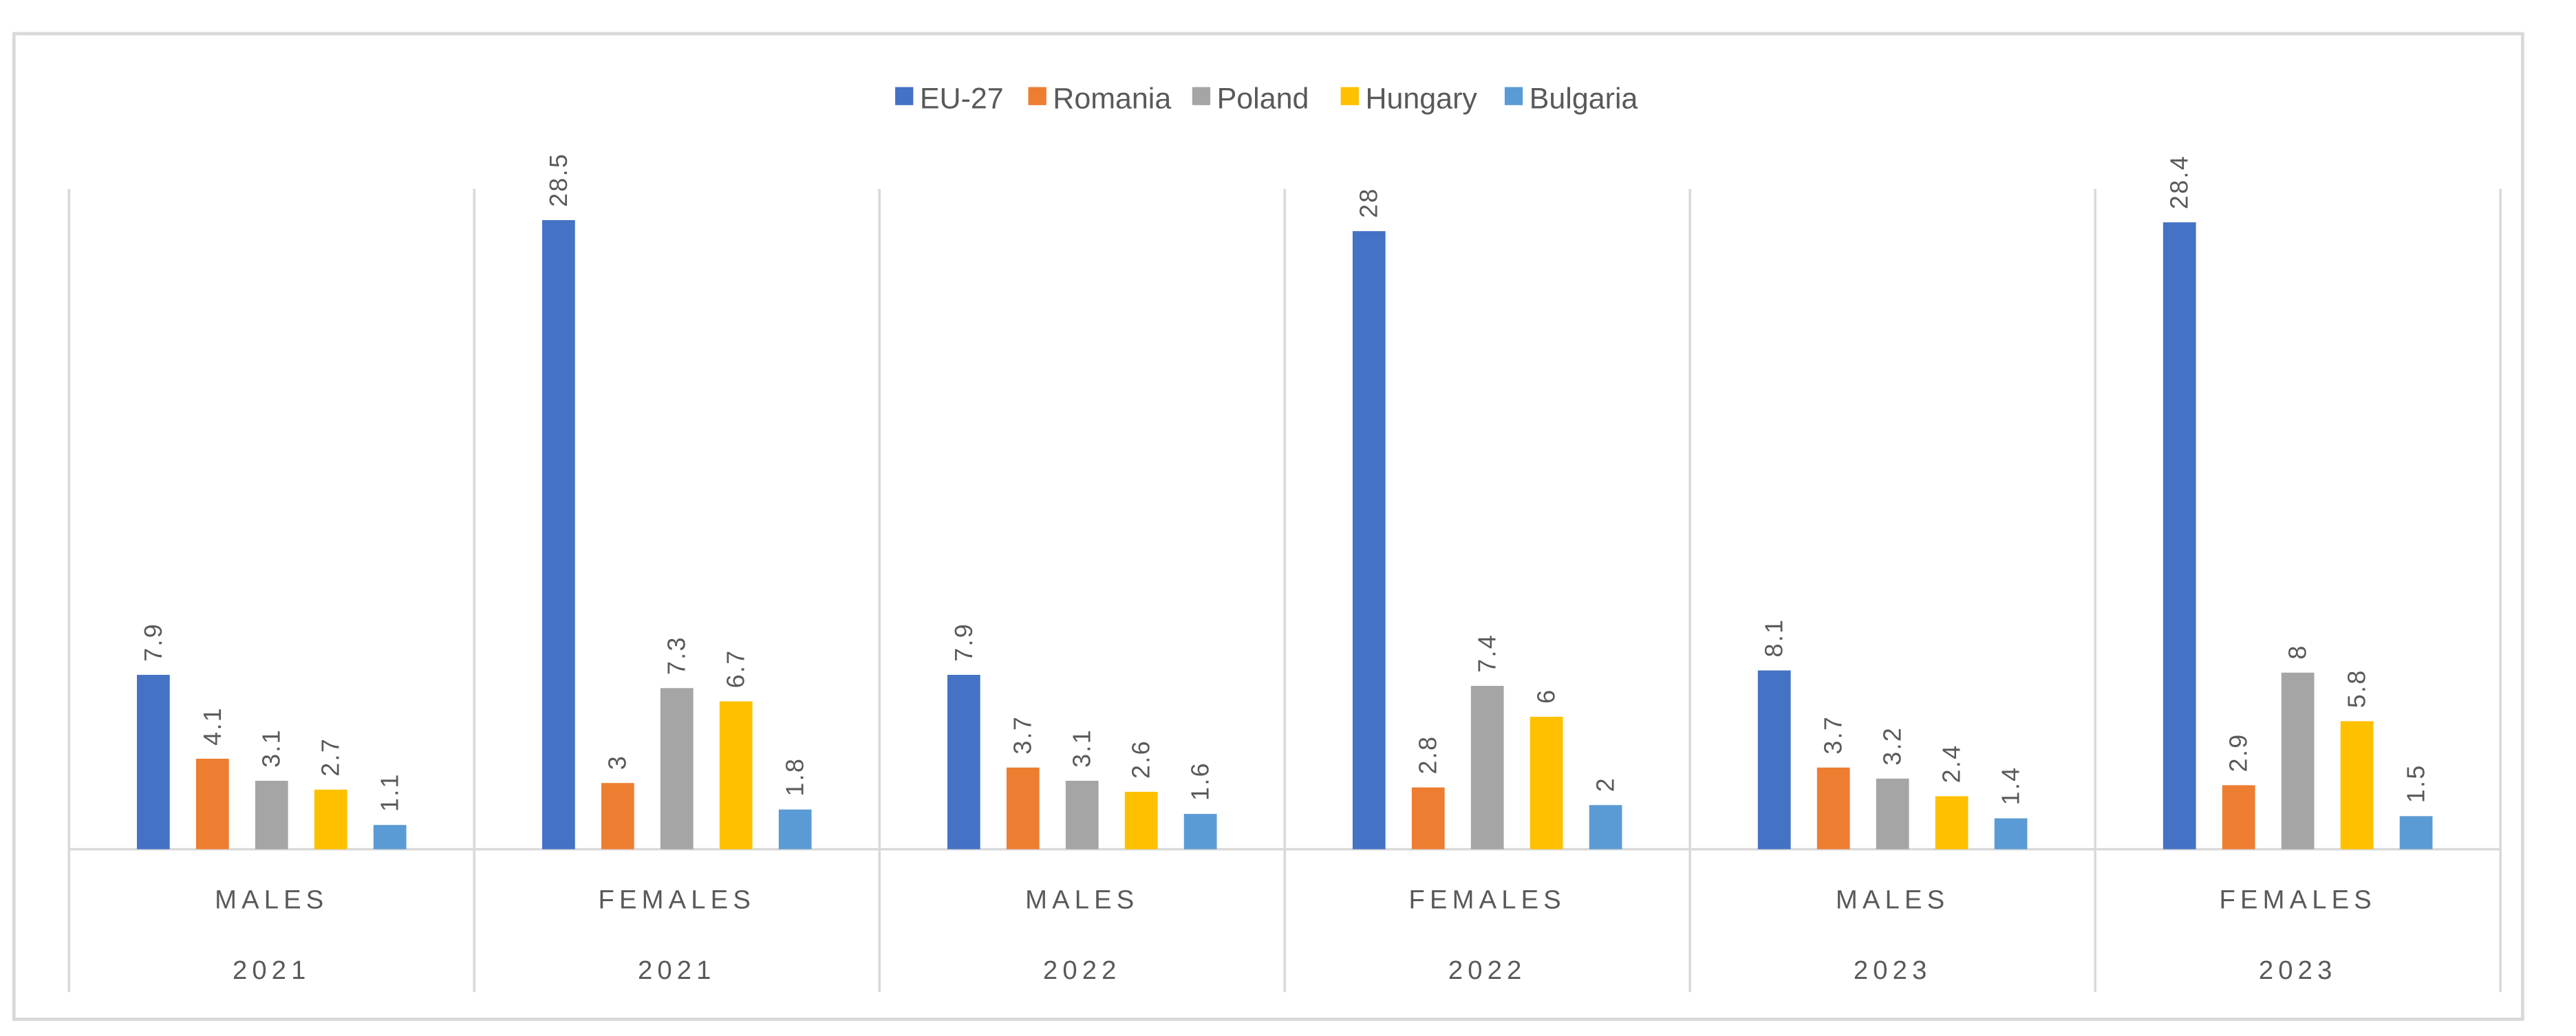  I want to click on legend-label-romania: Romania, so click(1112, 100).